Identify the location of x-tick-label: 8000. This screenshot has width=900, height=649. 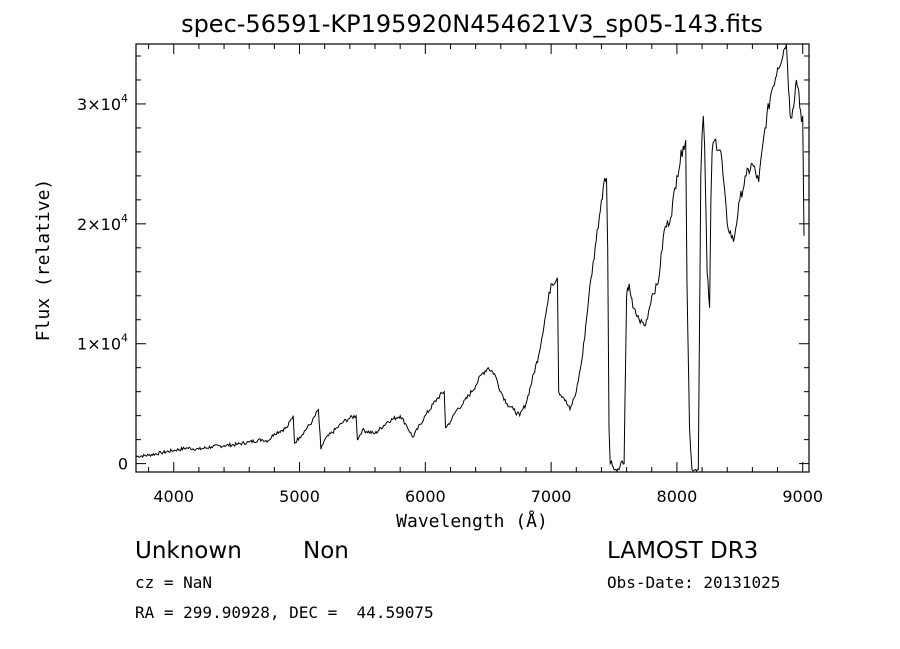
(677, 496).